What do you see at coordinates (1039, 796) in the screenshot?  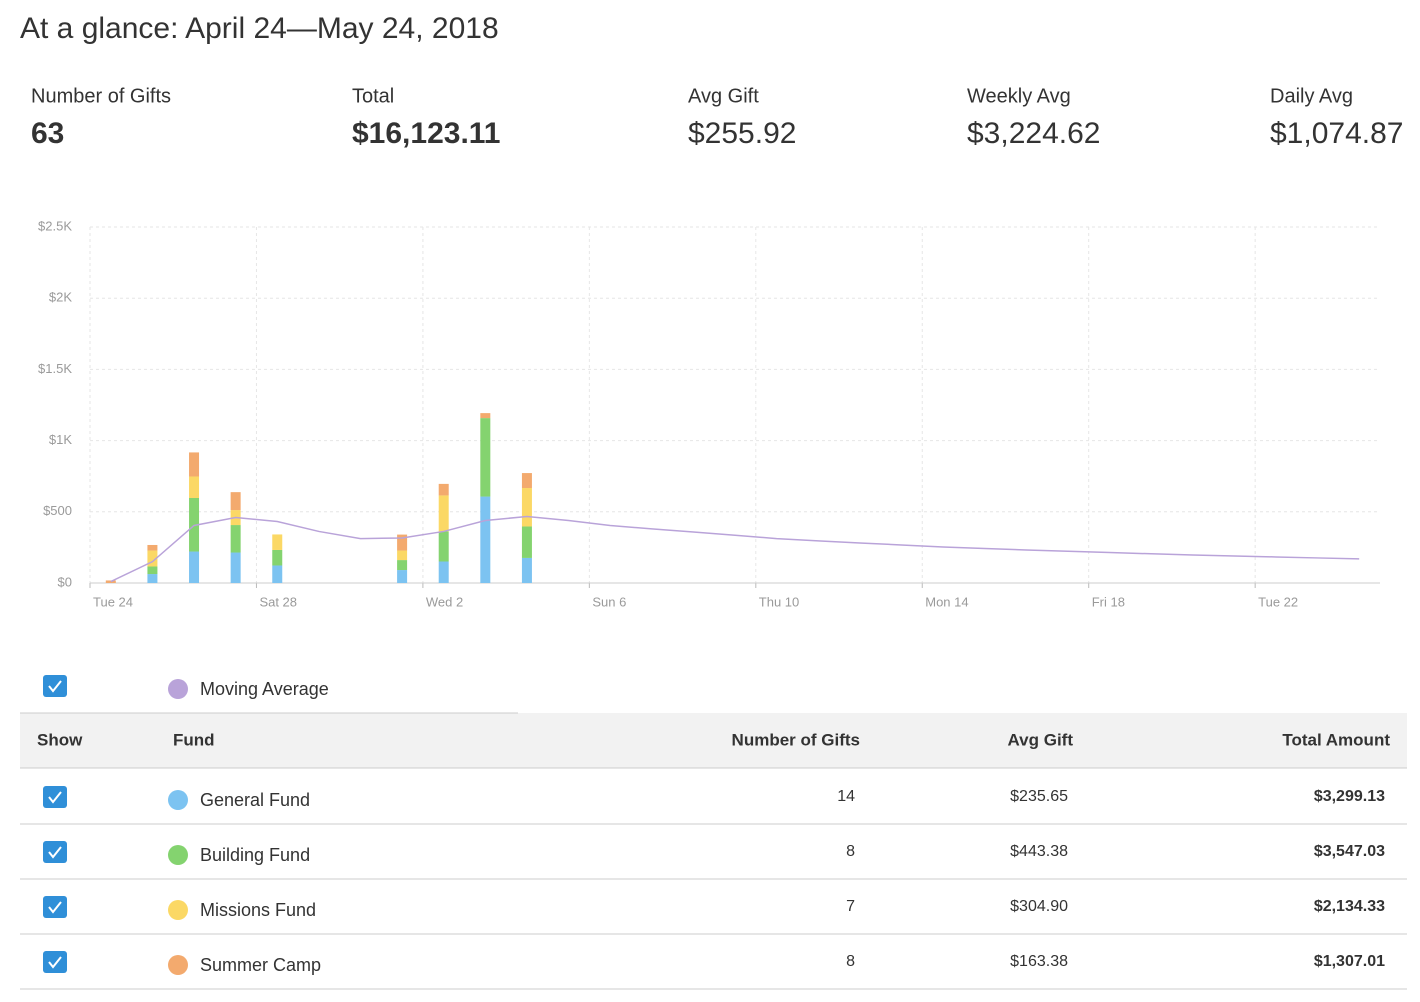 I see `table-cell: $235.65` at bounding box center [1039, 796].